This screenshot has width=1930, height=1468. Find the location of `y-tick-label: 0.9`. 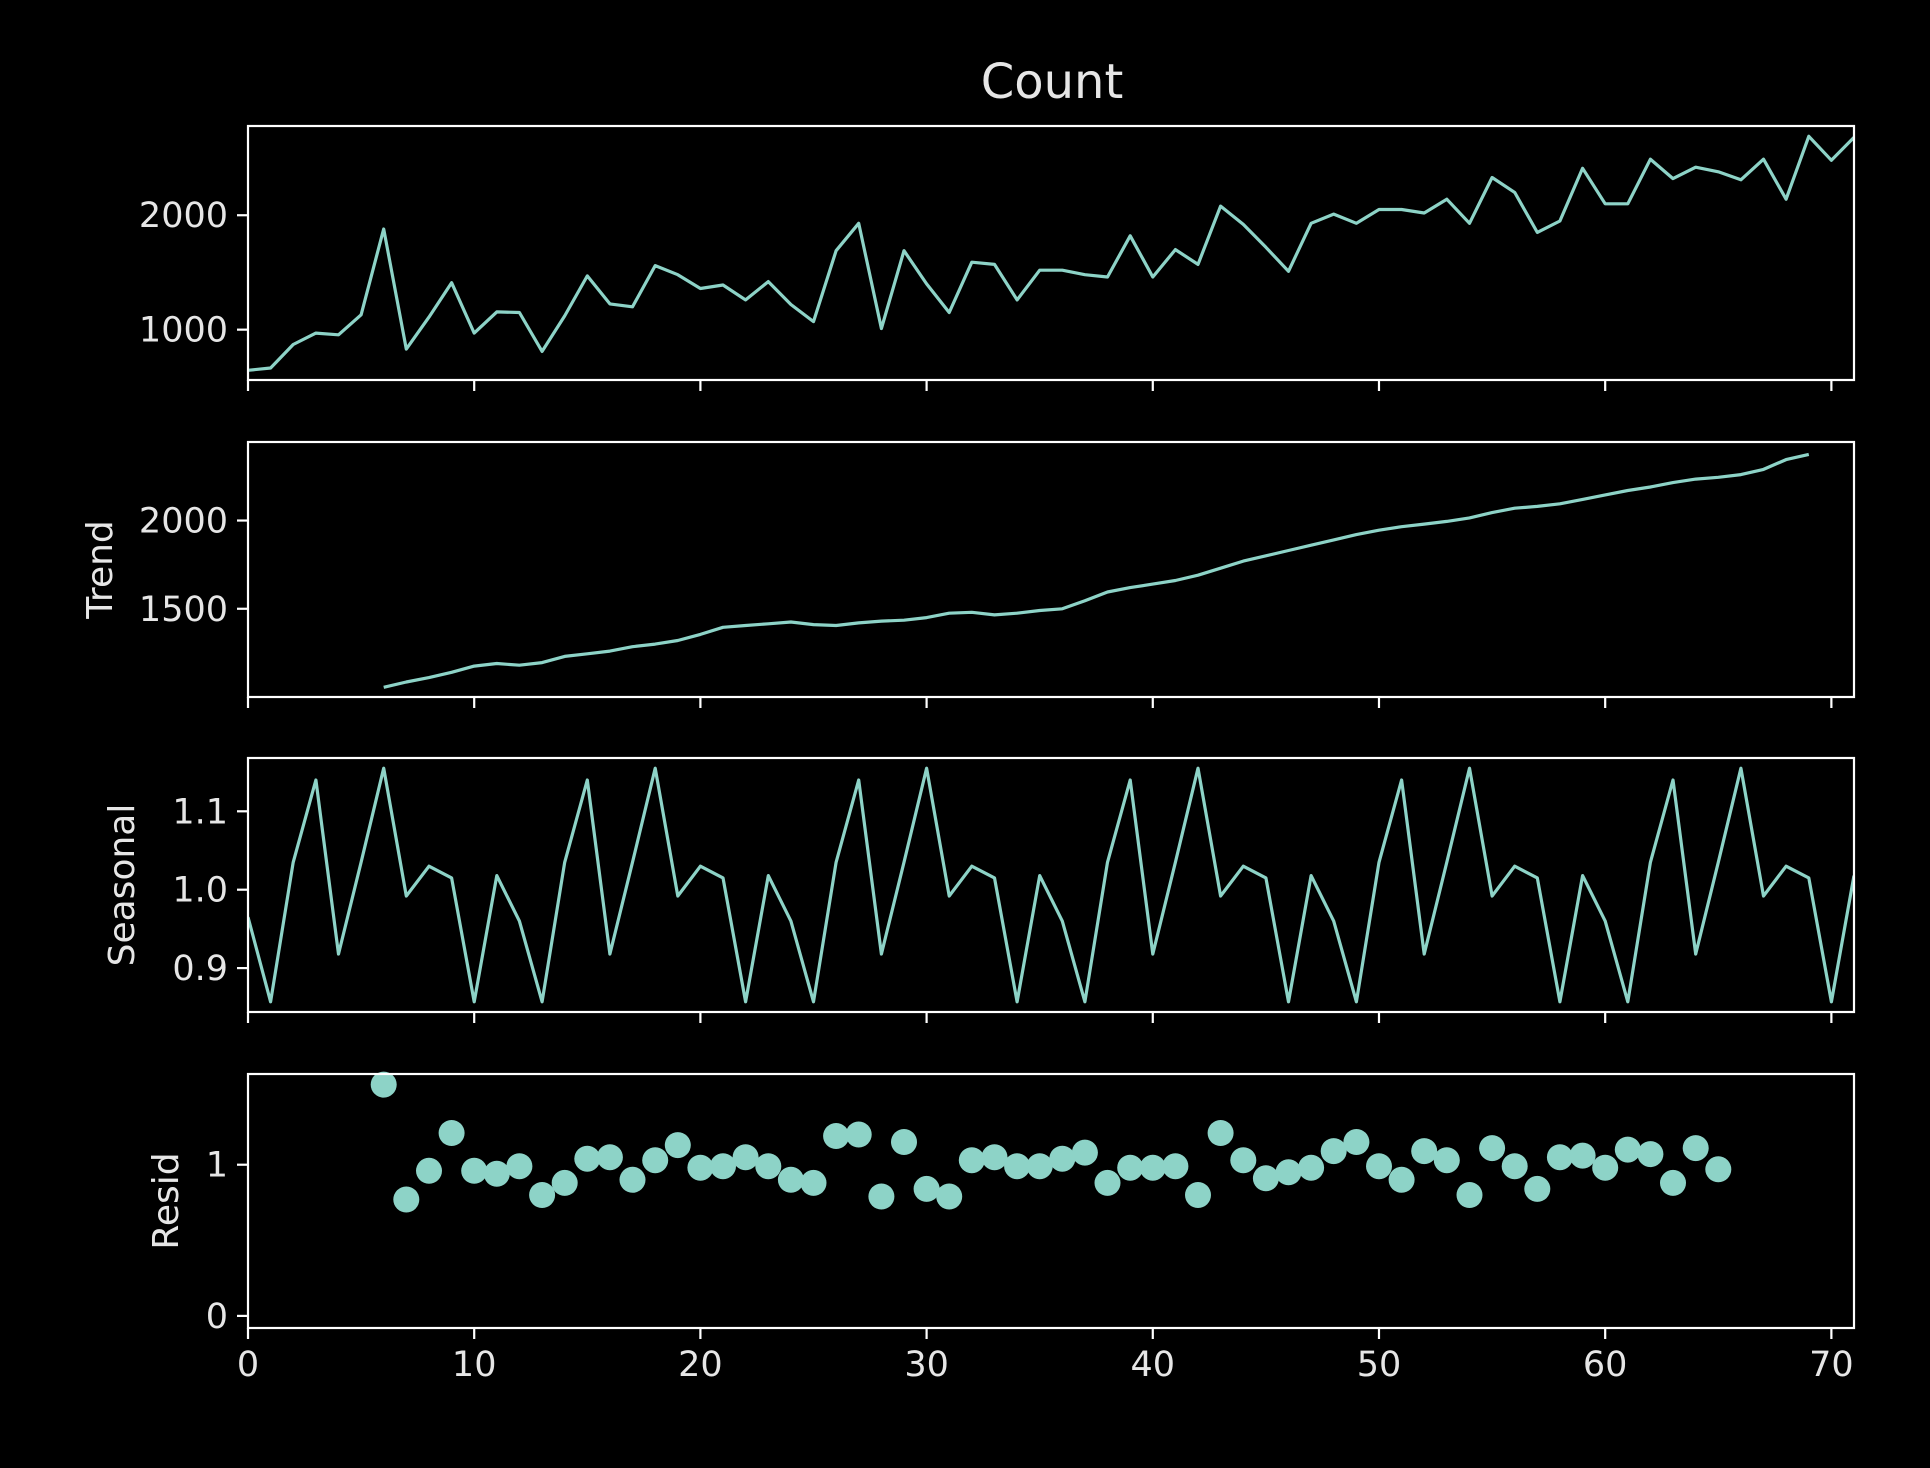

y-tick-label: 0.9 is located at coordinates (200, 969).